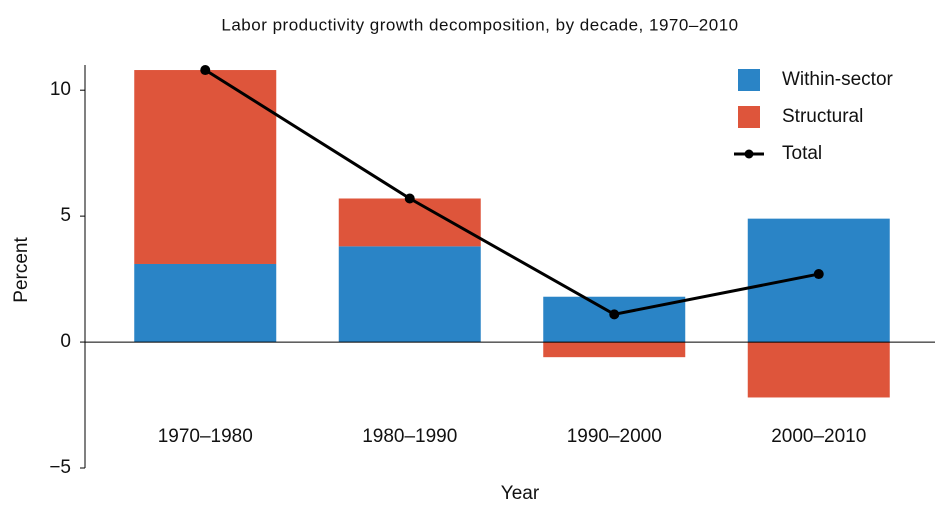 The height and width of the screenshot is (508, 935). Describe the element at coordinates (614, 436) in the screenshot. I see `x-tick-label: 1990–2000` at that location.